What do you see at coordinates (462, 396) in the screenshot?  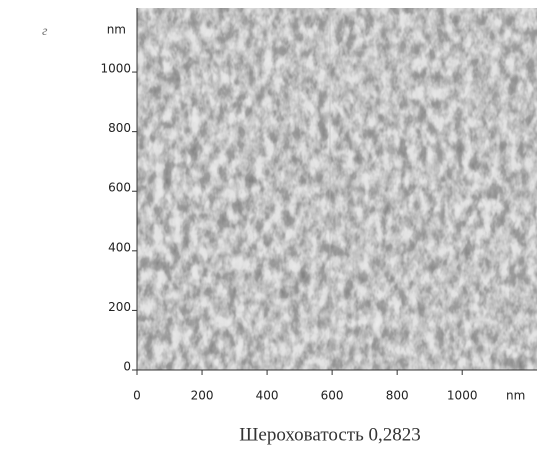 I see `x-tick-label: 1000` at bounding box center [462, 396].